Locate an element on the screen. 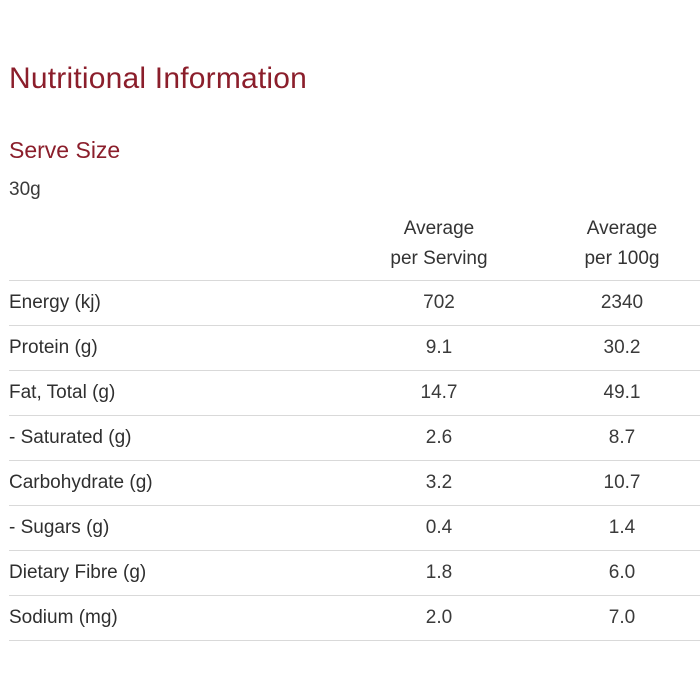 This screenshot has width=700, height=700. nutrient-label: Energy (kj) is located at coordinates (55, 302).